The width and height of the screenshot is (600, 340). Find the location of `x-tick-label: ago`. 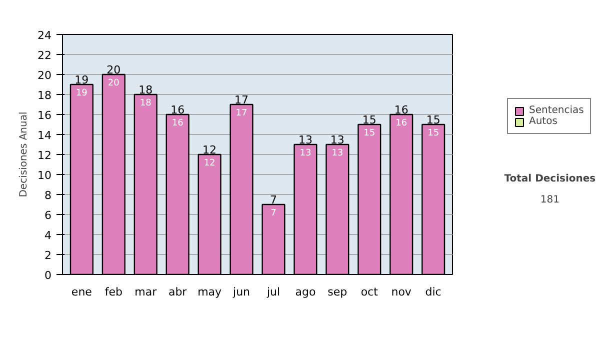

x-tick-label: ago is located at coordinates (305, 292).